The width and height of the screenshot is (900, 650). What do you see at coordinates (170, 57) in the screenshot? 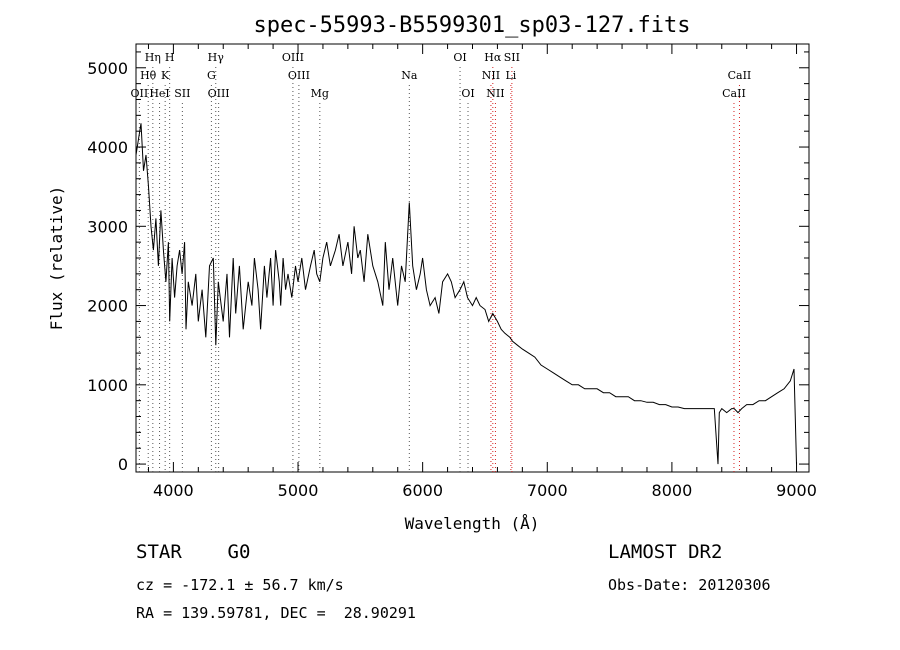
I see `spectral-line-label: H` at bounding box center [170, 57].